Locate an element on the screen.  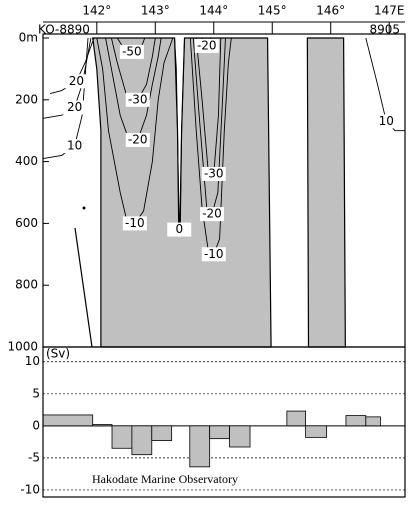
y-tick-label: 600 is located at coordinates (26, 223).